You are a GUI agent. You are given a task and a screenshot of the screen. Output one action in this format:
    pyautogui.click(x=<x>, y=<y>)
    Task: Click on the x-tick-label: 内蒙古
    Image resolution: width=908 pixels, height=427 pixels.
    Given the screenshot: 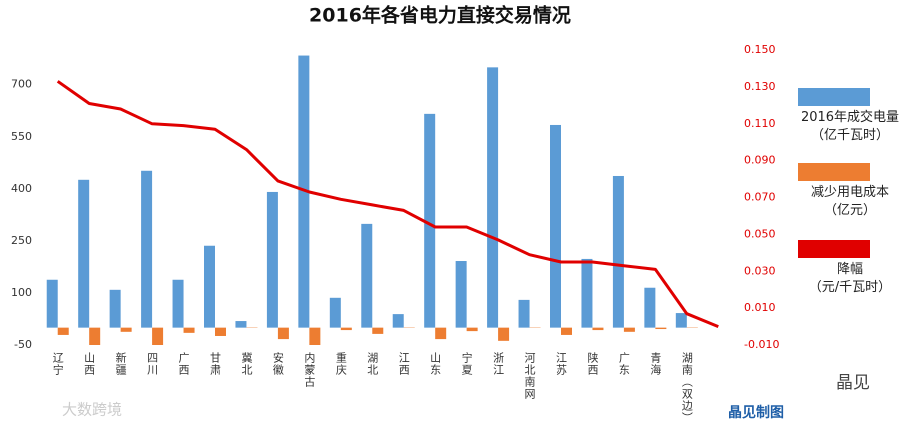 What is the action you would take?
    pyautogui.click(x=309, y=369)
    